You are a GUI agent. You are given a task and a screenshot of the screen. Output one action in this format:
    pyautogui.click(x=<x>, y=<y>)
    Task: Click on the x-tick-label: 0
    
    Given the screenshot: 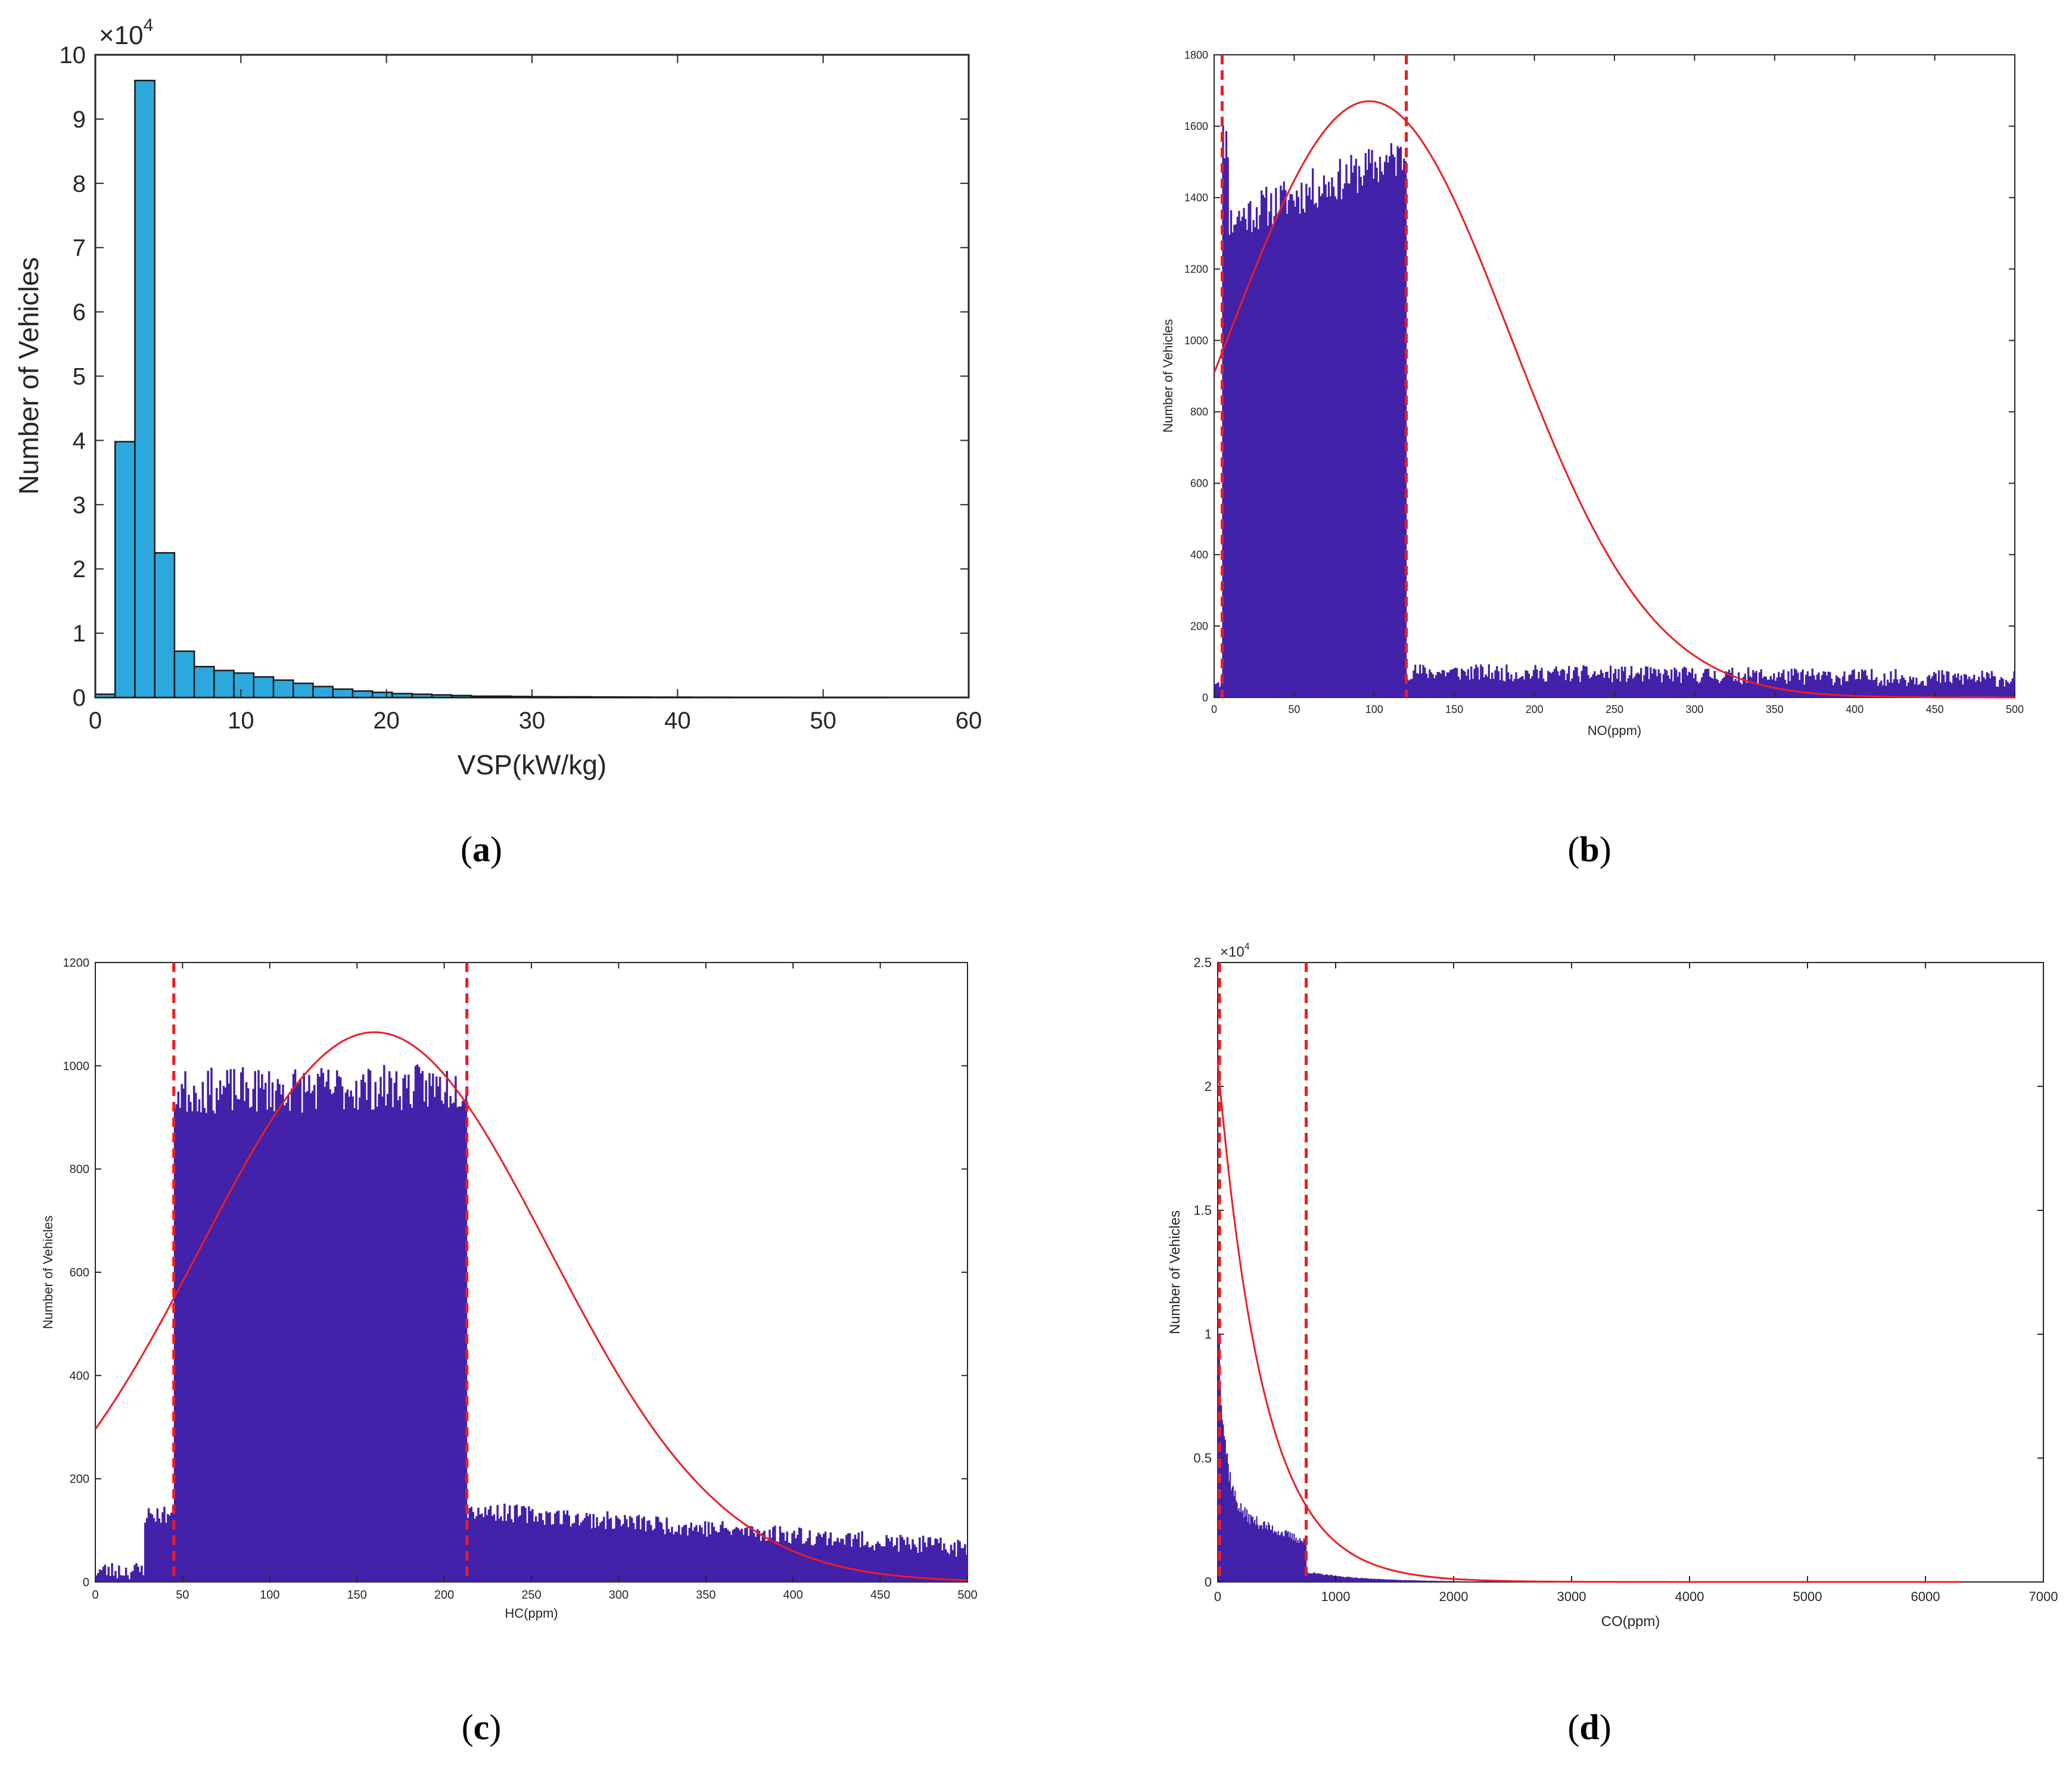 What is the action you would take?
    pyautogui.click(x=1217, y=1596)
    